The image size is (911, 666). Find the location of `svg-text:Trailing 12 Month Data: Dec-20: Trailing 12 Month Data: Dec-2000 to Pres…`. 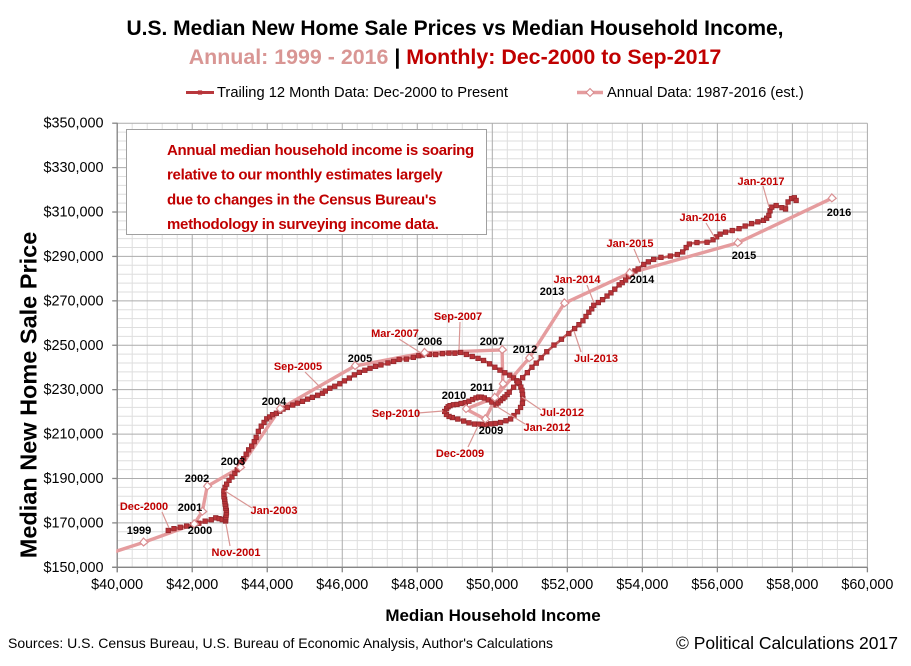

svg-text:Trailing 12 Month Data: Dec-20: Trailing 12 Month Data: Dec-2000 to Pres… is located at coordinates (362, 93).